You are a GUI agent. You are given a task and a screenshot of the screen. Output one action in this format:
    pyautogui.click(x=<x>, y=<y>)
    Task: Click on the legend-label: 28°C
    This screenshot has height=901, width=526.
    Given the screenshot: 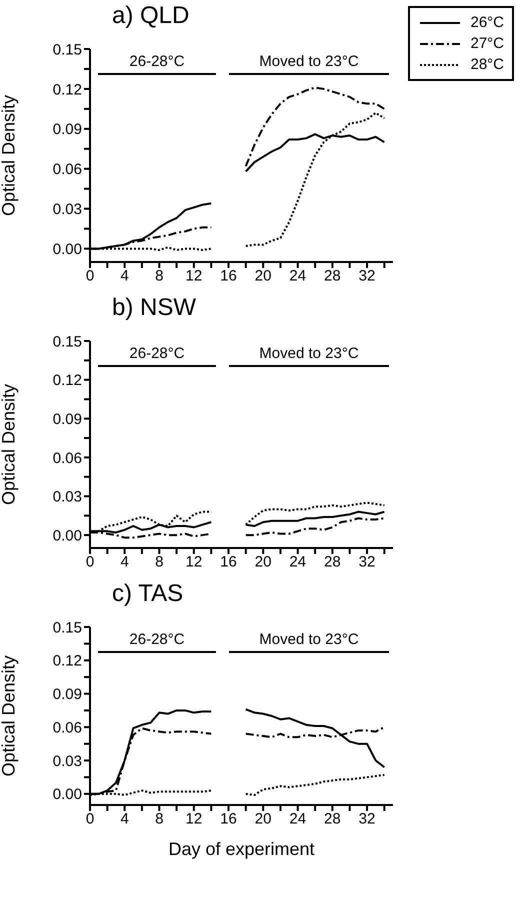 What is the action you would take?
    pyautogui.click(x=487, y=64)
    